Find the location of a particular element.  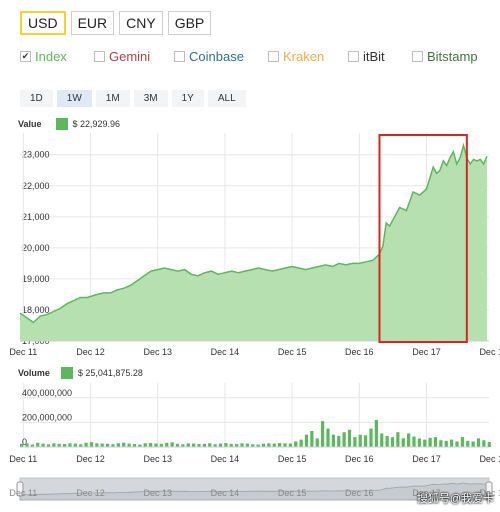

exchange-toggle-coinbase: Coinbase is located at coordinates (221, 56).